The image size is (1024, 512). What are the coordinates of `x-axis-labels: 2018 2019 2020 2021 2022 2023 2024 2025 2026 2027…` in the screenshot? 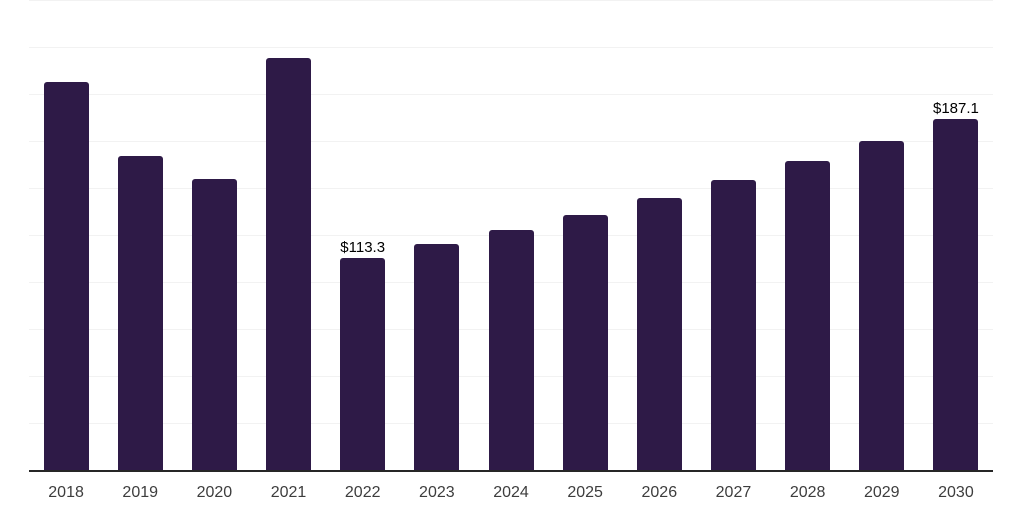 It's located at (511, 494).